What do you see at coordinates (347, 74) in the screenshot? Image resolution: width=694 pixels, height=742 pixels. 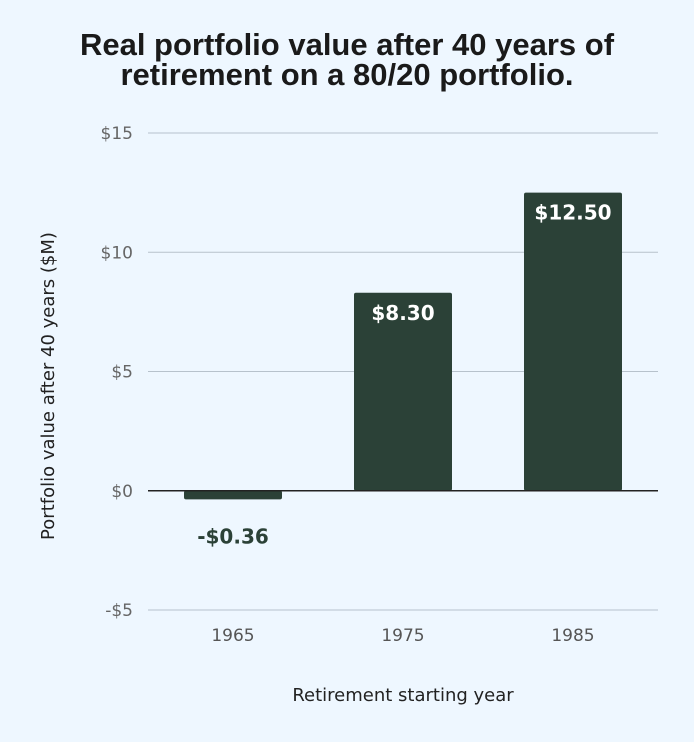 I see `chart-title-line-2: retirement on a 80/20 portfolio.` at bounding box center [347, 74].